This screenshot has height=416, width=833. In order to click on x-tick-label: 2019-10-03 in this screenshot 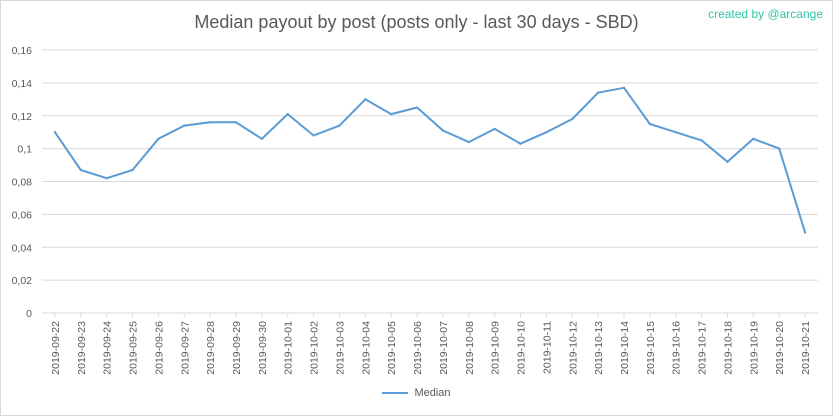, I will do `click(340, 348)`.